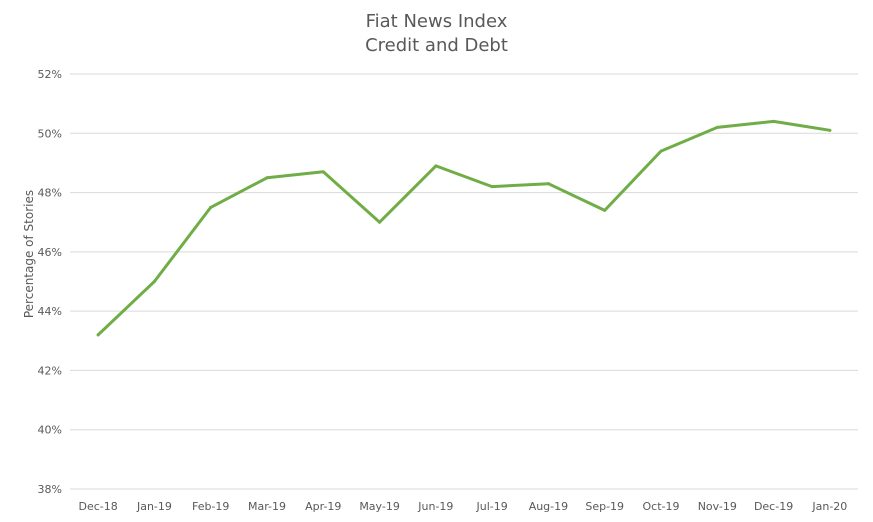 The image size is (873, 522). I want to click on y-tick-label: 42%, so click(50, 370).